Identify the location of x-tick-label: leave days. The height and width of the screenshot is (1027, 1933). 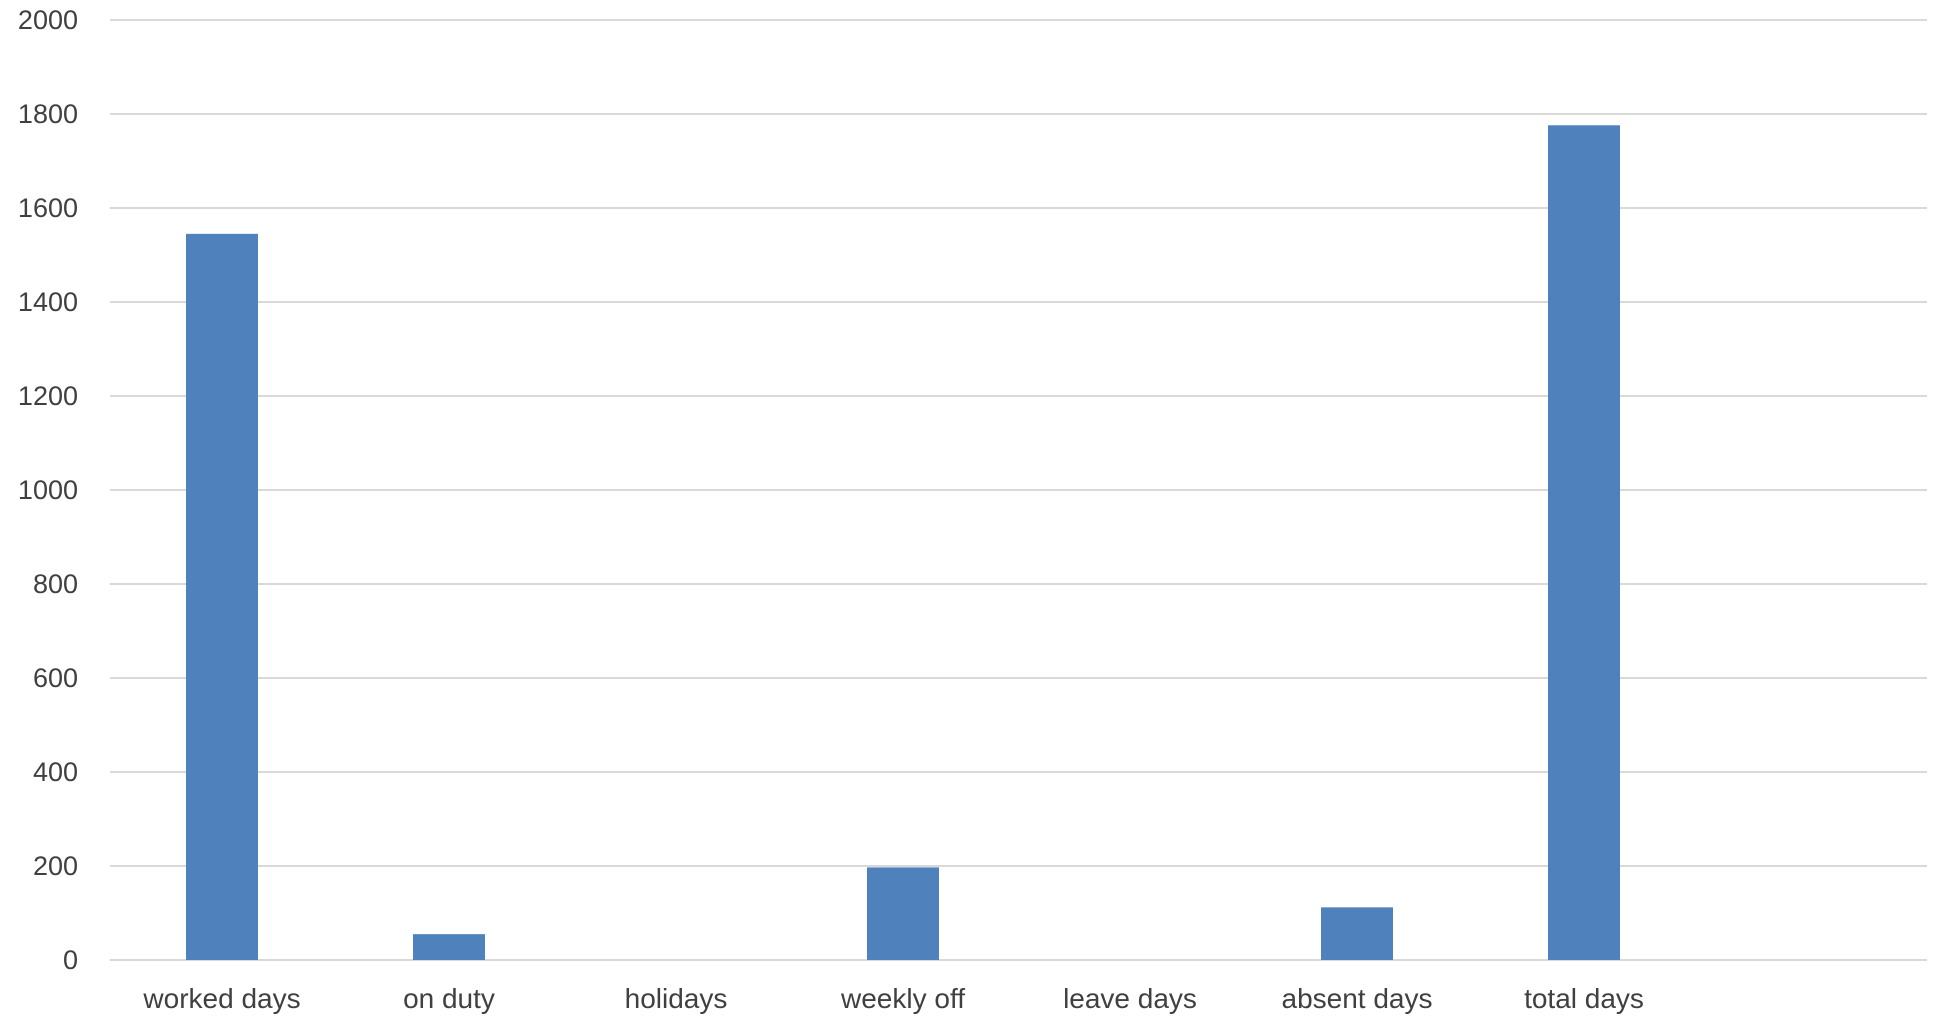
(1130, 998).